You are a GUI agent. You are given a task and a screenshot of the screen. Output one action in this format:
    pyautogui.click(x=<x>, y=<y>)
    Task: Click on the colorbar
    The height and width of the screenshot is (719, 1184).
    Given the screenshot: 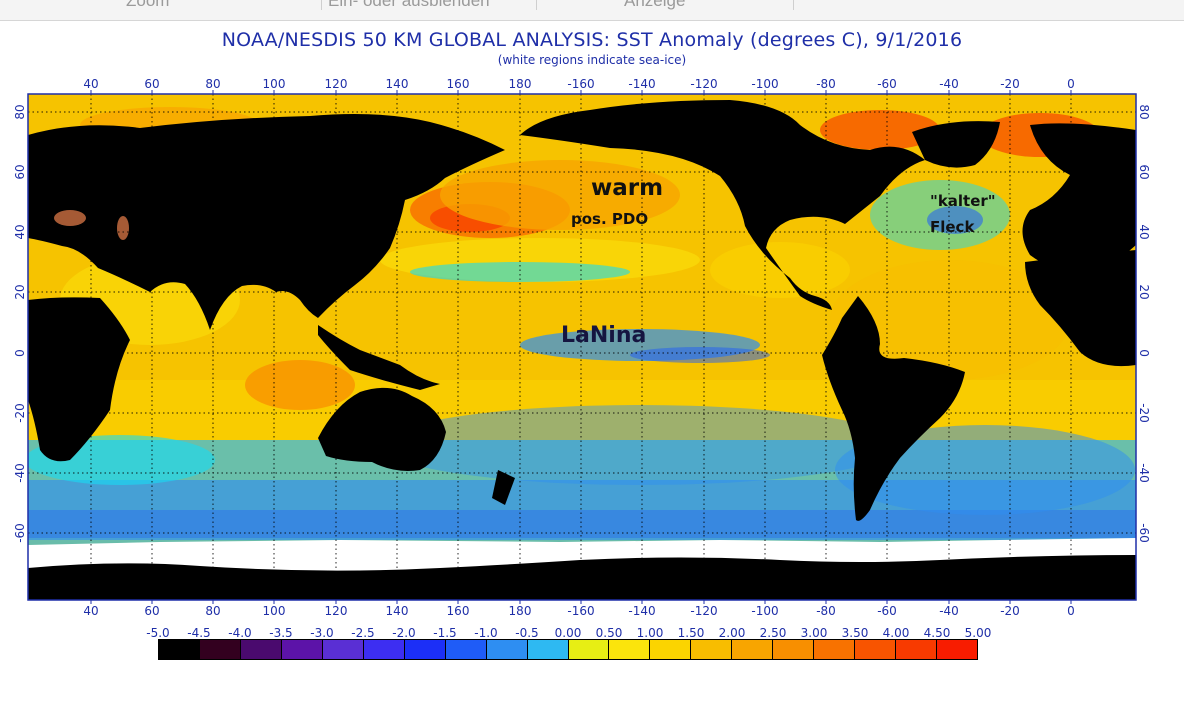 What is the action you would take?
    pyautogui.click(x=568, y=649)
    